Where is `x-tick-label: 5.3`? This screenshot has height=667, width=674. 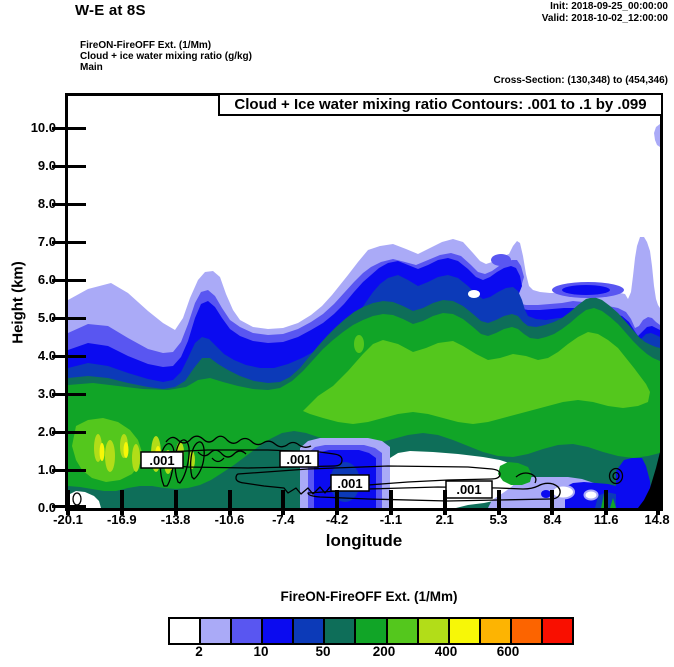
x-tick-label: 5.3 is located at coordinates (498, 519).